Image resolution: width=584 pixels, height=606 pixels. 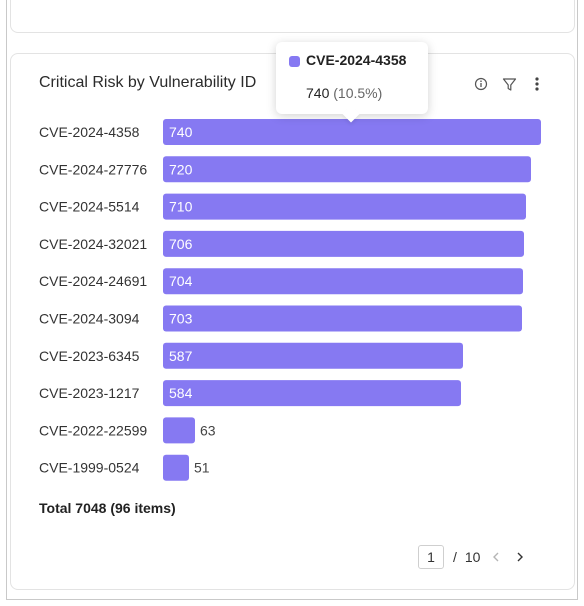 What do you see at coordinates (89, 207) in the screenshot?
I see `y-axis-label: CVE-2024-5514` at bounding box center [89, 207].